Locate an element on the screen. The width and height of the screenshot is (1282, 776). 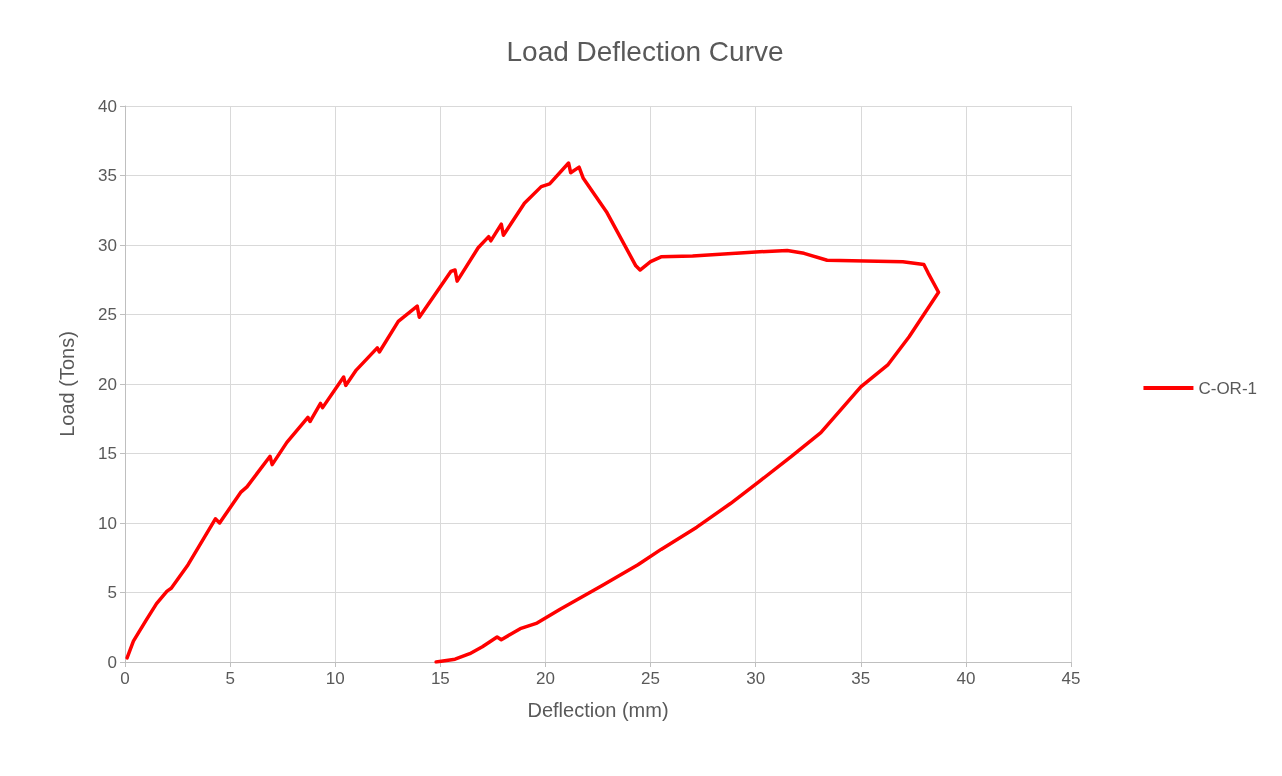
y-tick-label: 35 is located at coordinates (107, 175).